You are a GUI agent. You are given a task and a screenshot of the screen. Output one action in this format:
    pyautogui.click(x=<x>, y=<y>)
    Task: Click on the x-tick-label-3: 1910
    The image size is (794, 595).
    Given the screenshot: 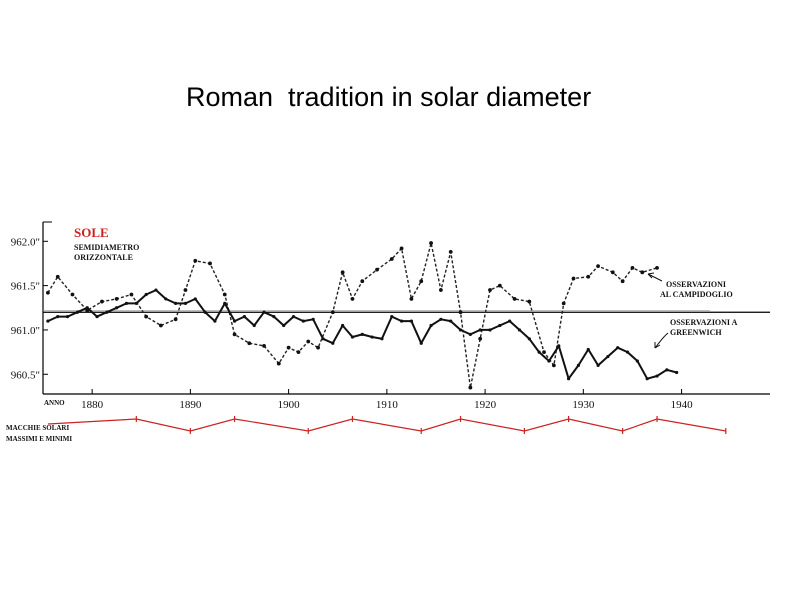 What is the action you would take?
    pyautogui.click(x=387, y=405)
    